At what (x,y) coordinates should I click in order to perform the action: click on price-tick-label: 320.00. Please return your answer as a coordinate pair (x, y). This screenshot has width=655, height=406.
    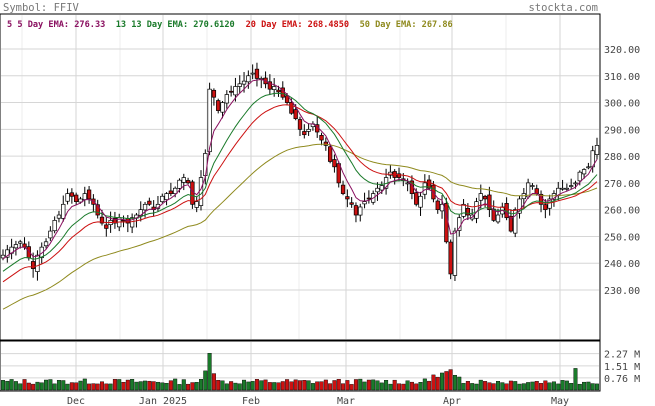
    Looking at the image, I should click on (622, 50).